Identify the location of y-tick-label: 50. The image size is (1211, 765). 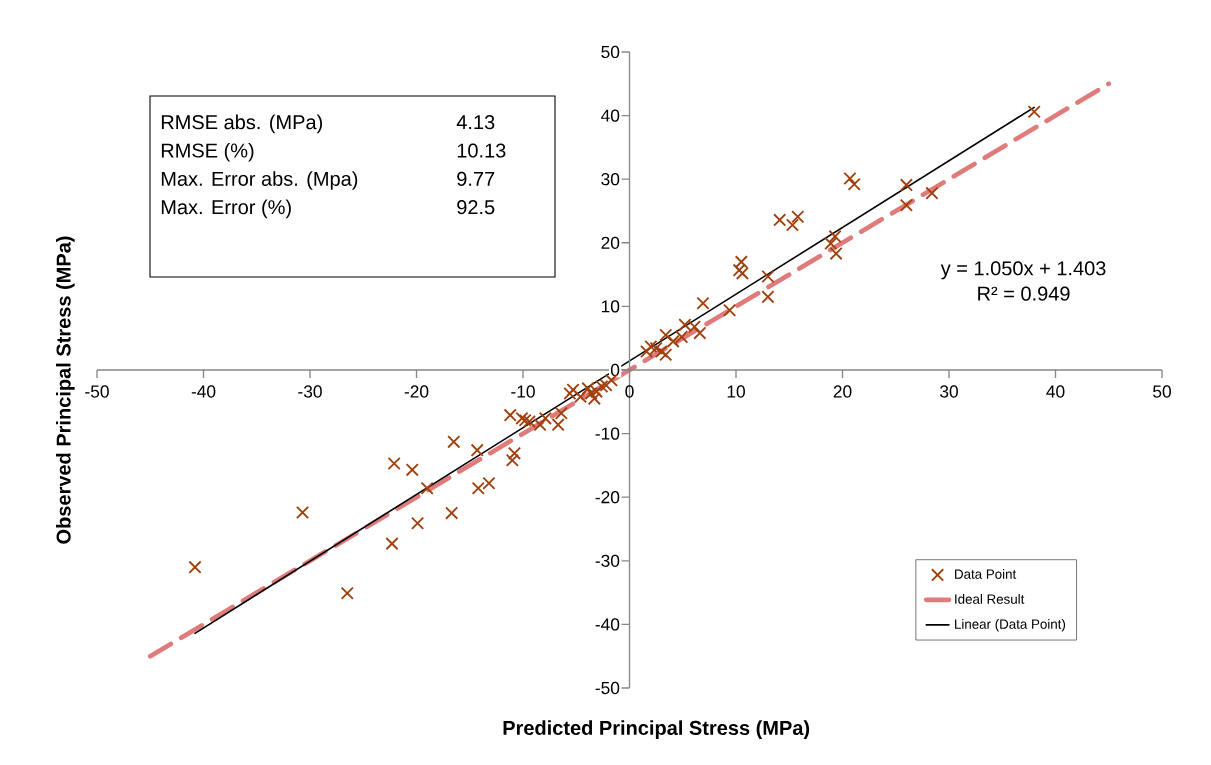
(610, 52).